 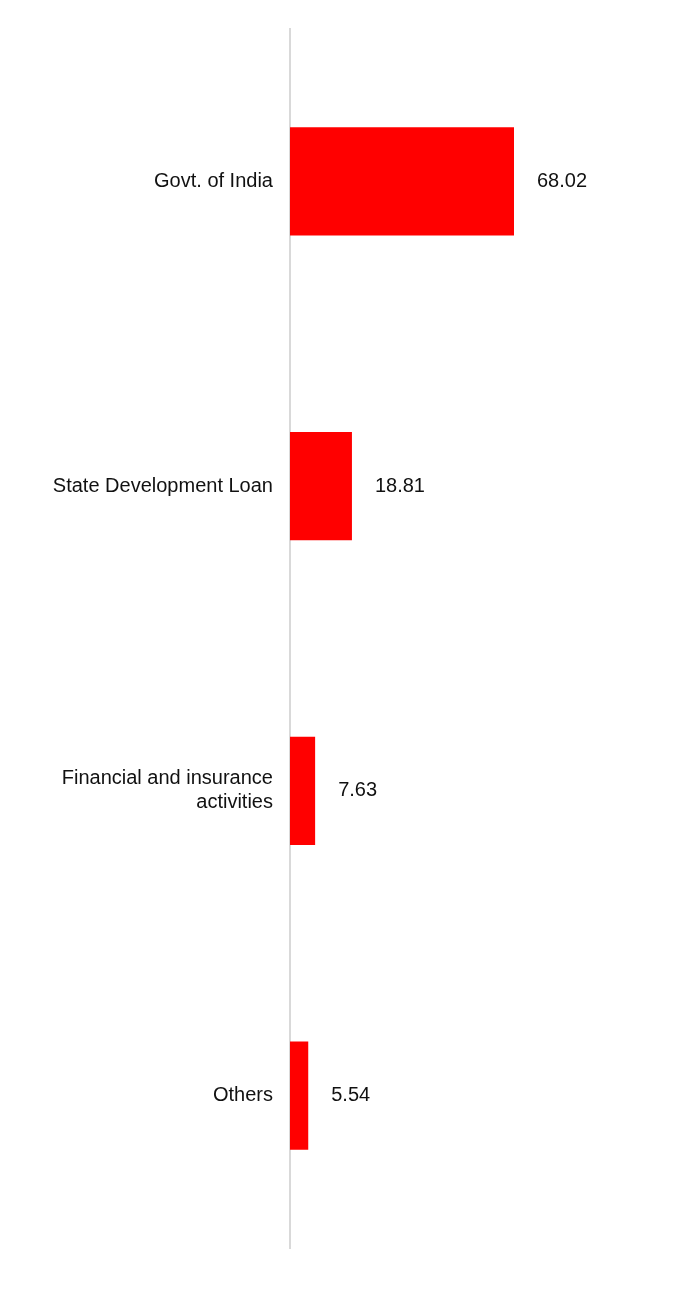 I want to click on y-tick-label: Govt. of India, so click(x=214, y=179).